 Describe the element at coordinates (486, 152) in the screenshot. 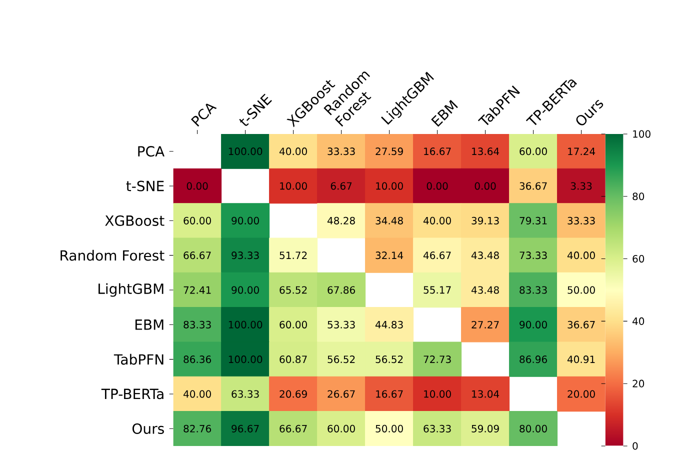

I see `data-label: 13.64` at that location.